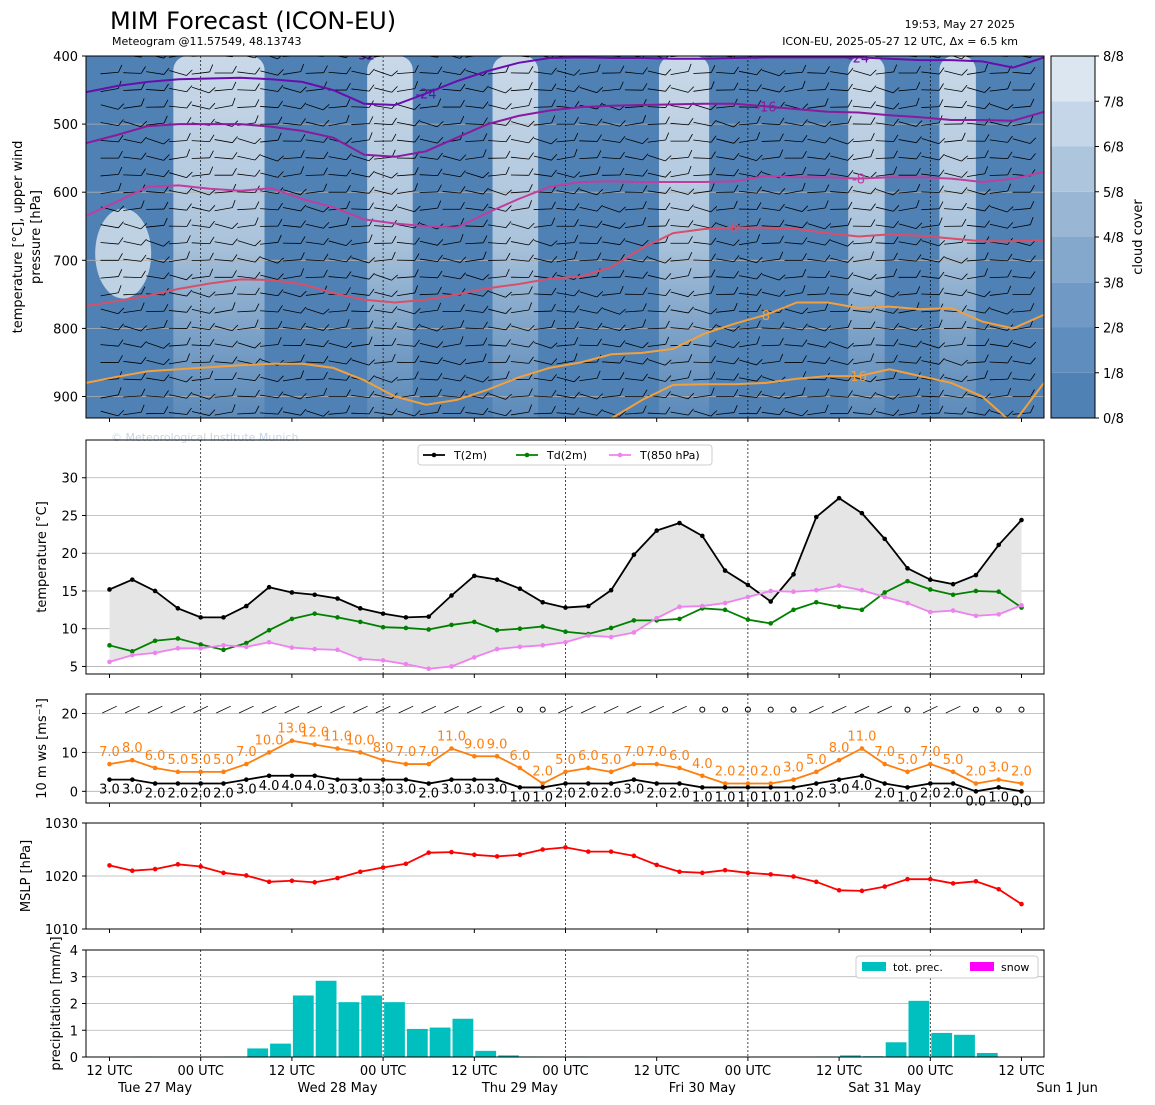 The image size is (1155, 1105). Describe the element at coordinates (65, 125) in the screenshot. I see `pressure-tick-label: 500` at that location.